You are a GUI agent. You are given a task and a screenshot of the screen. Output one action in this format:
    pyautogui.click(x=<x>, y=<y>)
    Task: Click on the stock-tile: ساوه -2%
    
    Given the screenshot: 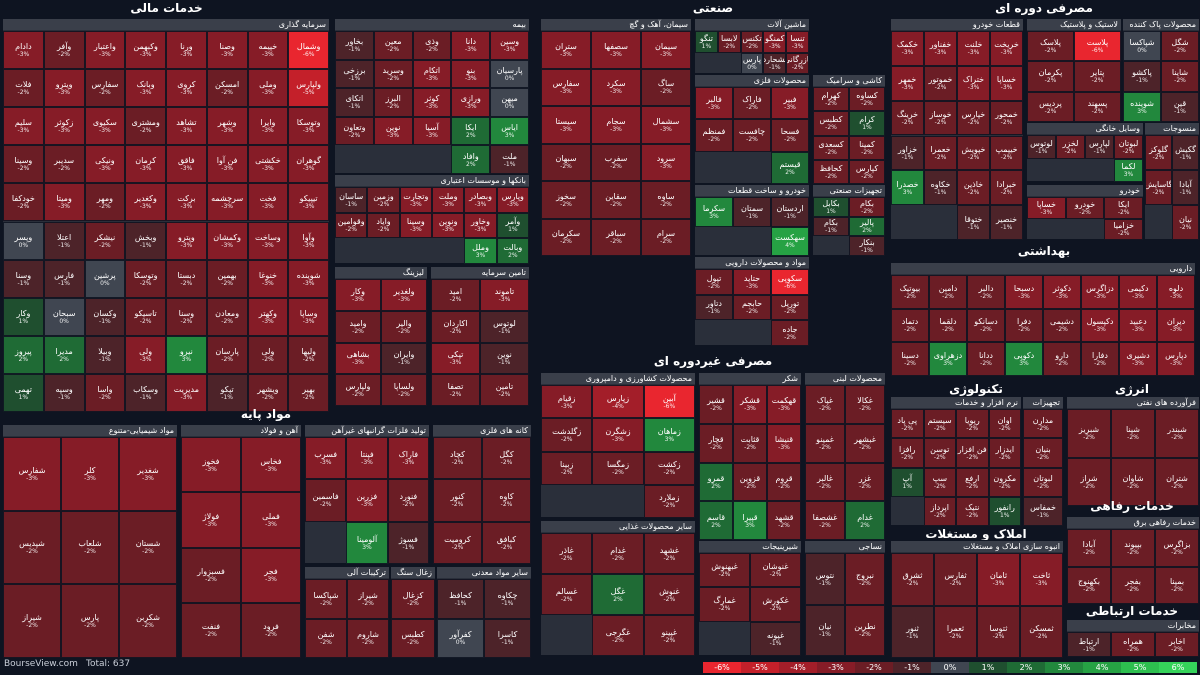 What is the action you would take?
    pyautogui.click(x=666, y=200)
    